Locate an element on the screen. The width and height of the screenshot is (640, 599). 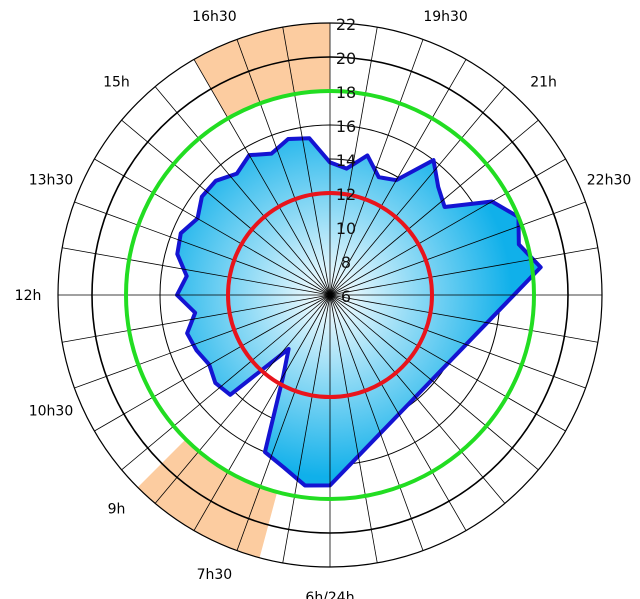
hour-label: 18h is located at coordinates (330, 1).